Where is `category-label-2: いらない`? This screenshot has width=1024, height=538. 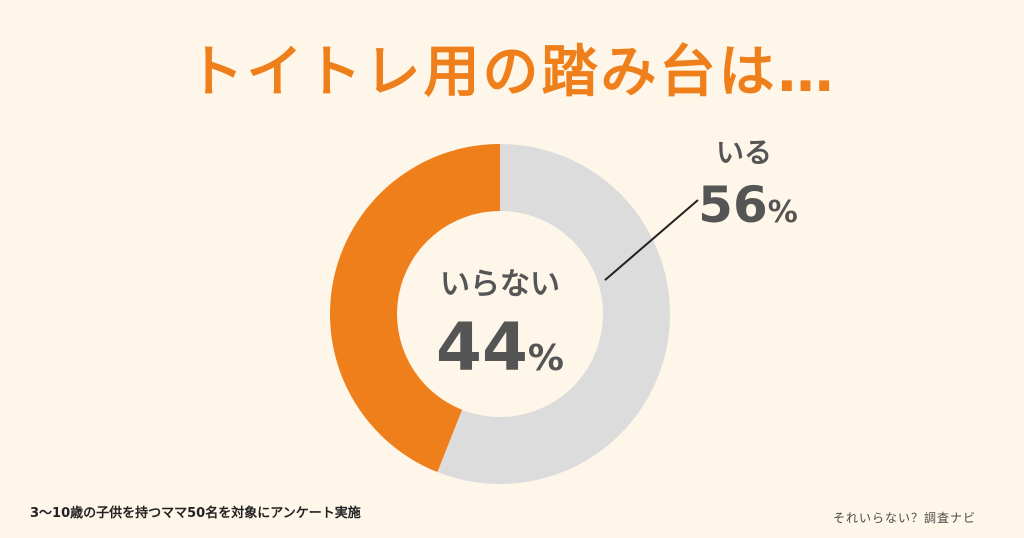
category-label-2: いらない is located at coordinates (500, 284).